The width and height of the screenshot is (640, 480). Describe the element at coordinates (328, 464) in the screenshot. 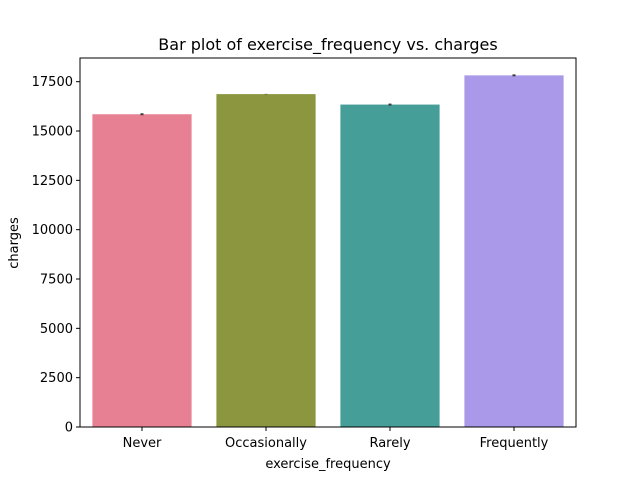

I see `x-axis-label: exercise_frequency` at that location.